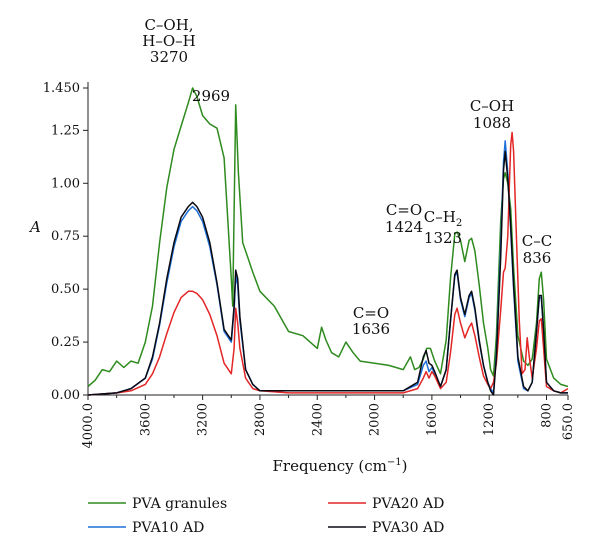  What do you see at coordinates (317, 419) in the screenshot?
I see `x-tick-label: 2400` at bounding box center [317, 419].